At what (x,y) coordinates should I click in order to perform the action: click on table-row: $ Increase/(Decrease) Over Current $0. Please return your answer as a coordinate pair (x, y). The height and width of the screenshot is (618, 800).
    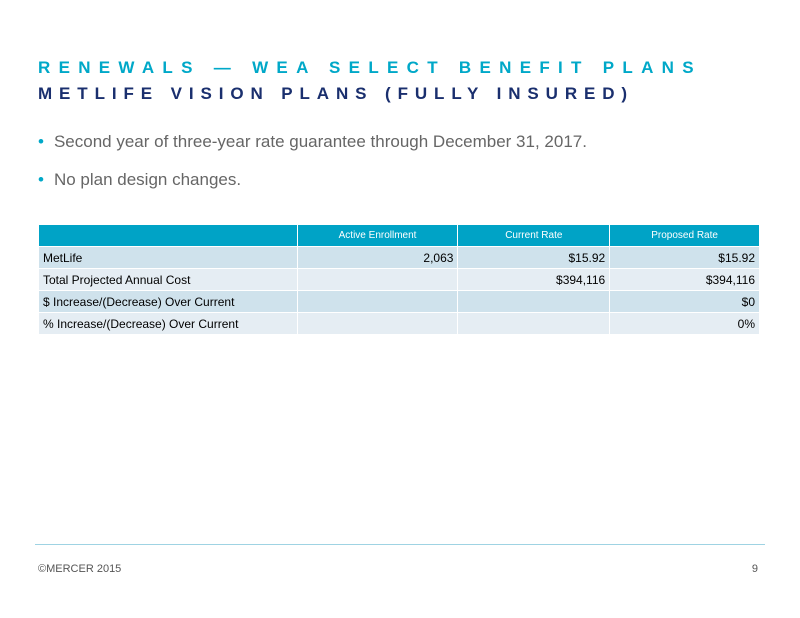
    Looking at the image, I should click on (399, 301).